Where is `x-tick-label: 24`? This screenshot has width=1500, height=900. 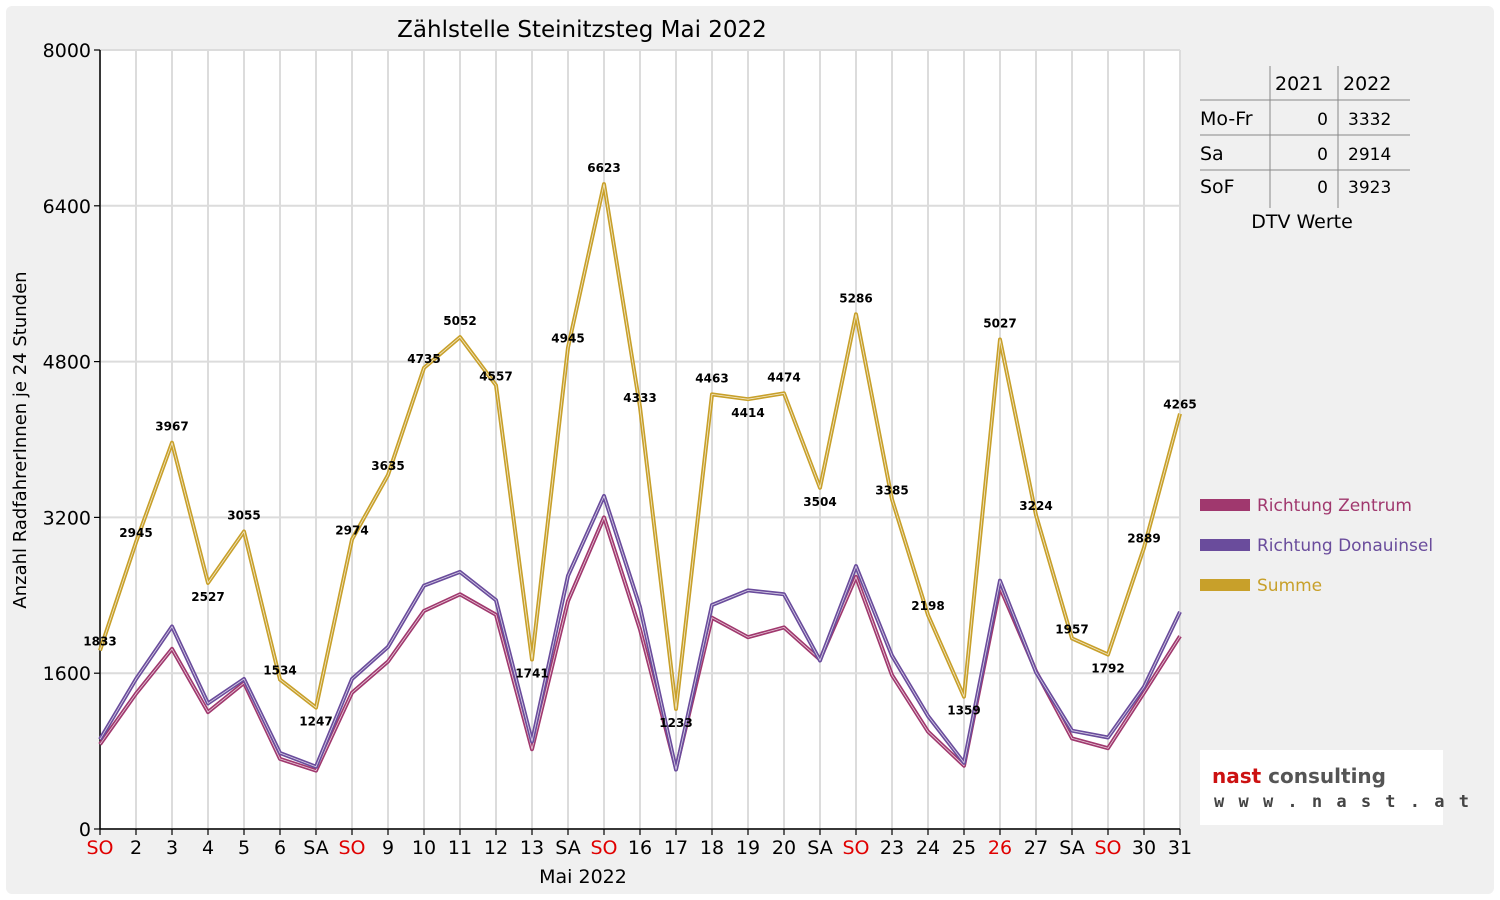 x-tick-label: 24 is located at coordinates (928, 848).